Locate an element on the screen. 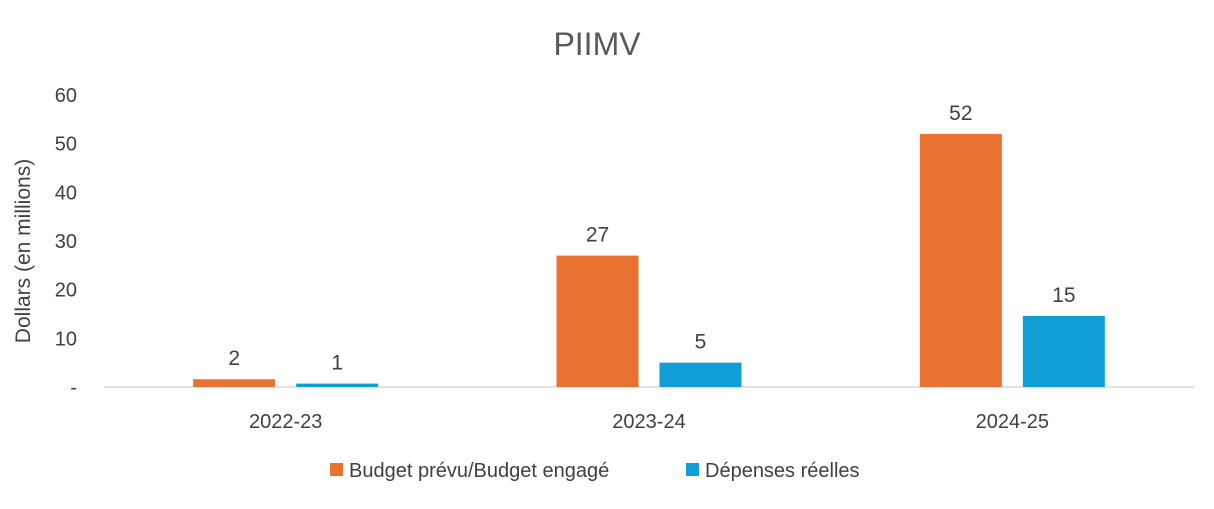 This screenshot has height=509, width=1214. y-tick-label: 40 is located at coordinates (66, 193).